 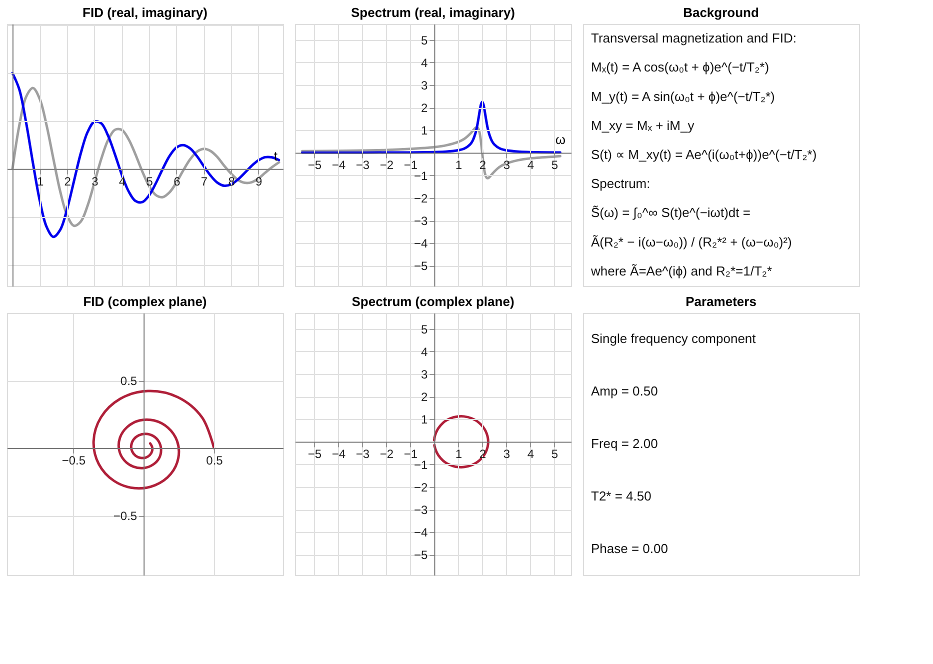 What do you see at coordinates (691, 242) in the screenshot?
I see `text: Ã(R₂* − i(ω−ω₀)) / (R₂*² + (ω−ω₀)²)` at bounding box center [691, 242].